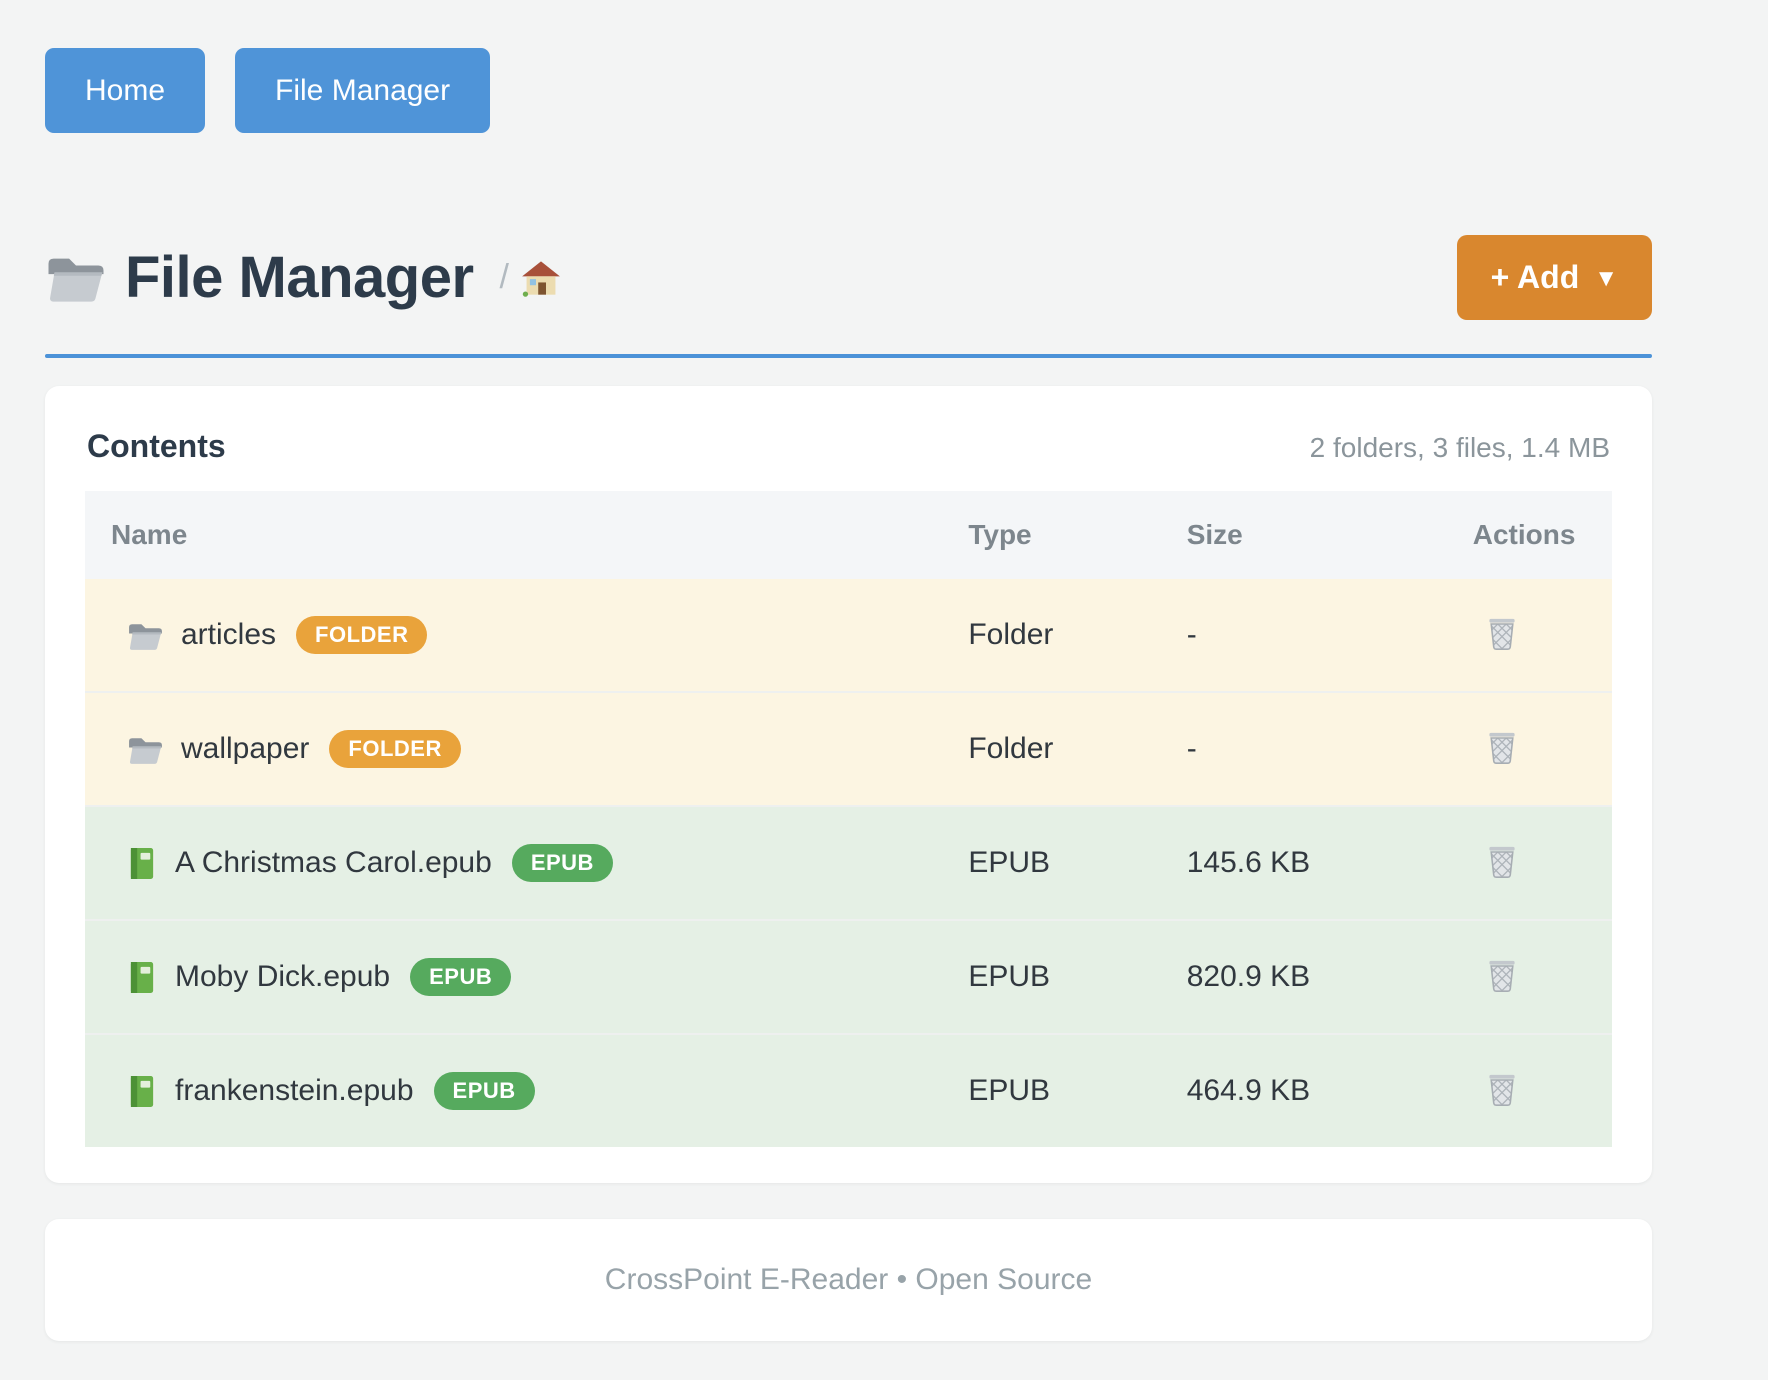  Describe the element at coordinates (848, 976) in the screenshot. I see `table-row: Moby Dick.epub EPUB EPUB 820.9 KB` at that location.